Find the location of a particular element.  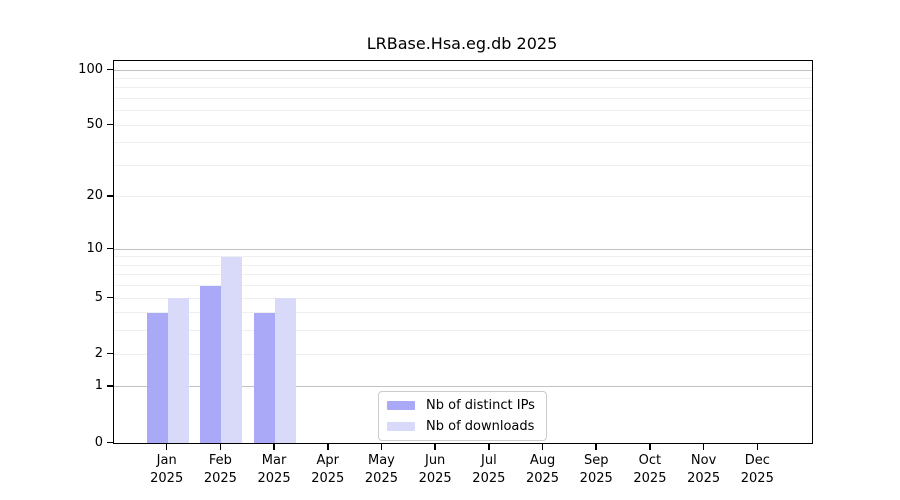

legend-label-distinct-ips: Nb of distinct IPs is located at coordinates (480, 405).